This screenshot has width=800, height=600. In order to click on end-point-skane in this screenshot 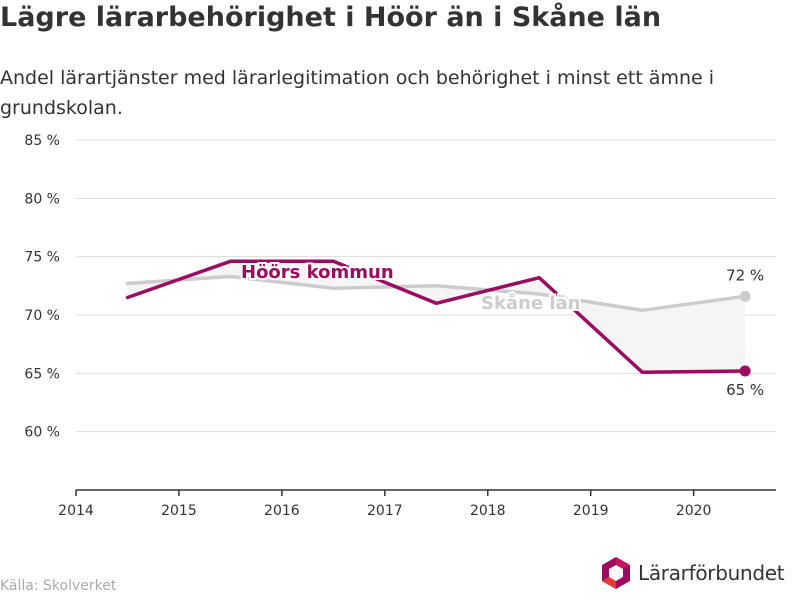, I will do `click(745, 296)`.